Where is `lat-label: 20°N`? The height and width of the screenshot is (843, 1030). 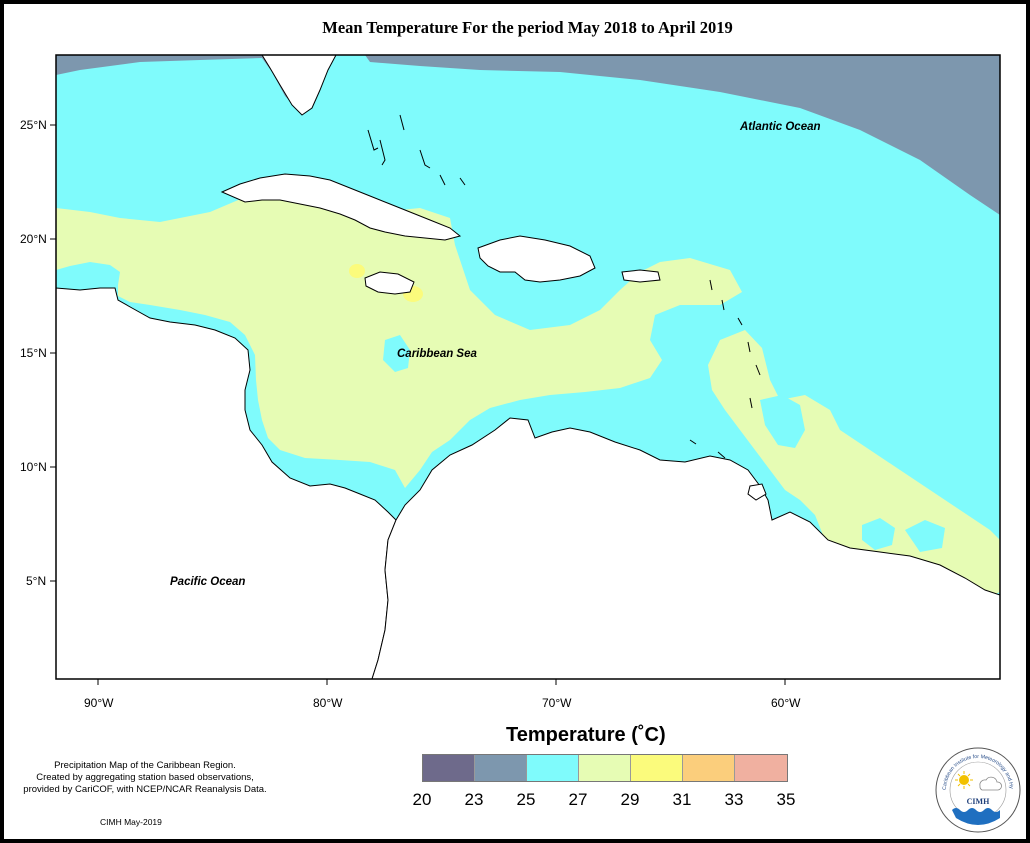
lat-label: 20°N is located at coordinates (33, 239).